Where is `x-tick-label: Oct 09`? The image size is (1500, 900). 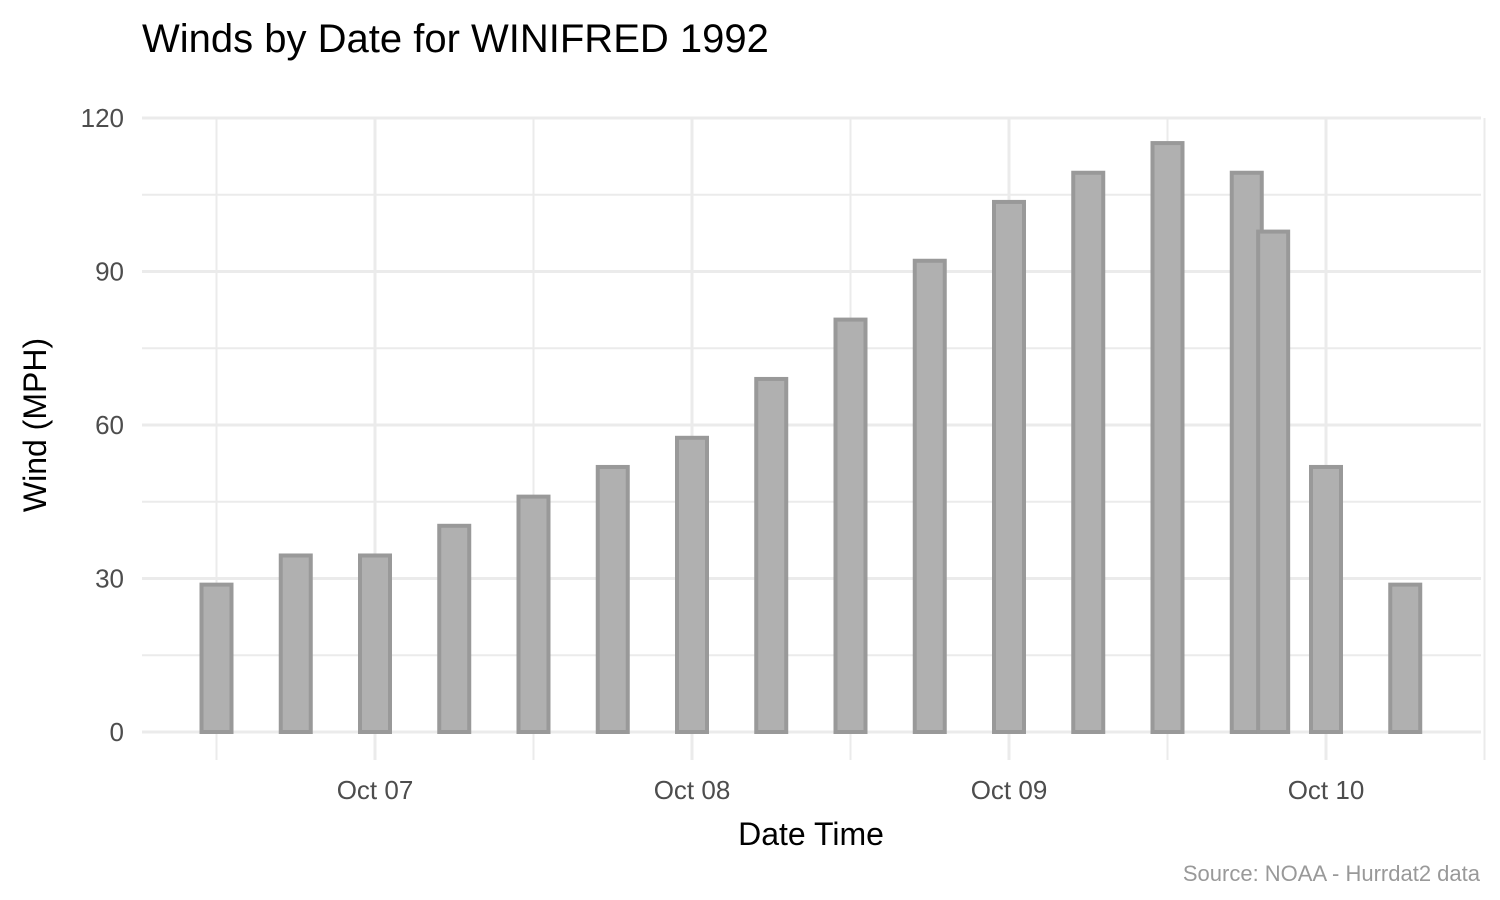 x-tick-label: Oct 09 is located at coordinates (1009, 790).